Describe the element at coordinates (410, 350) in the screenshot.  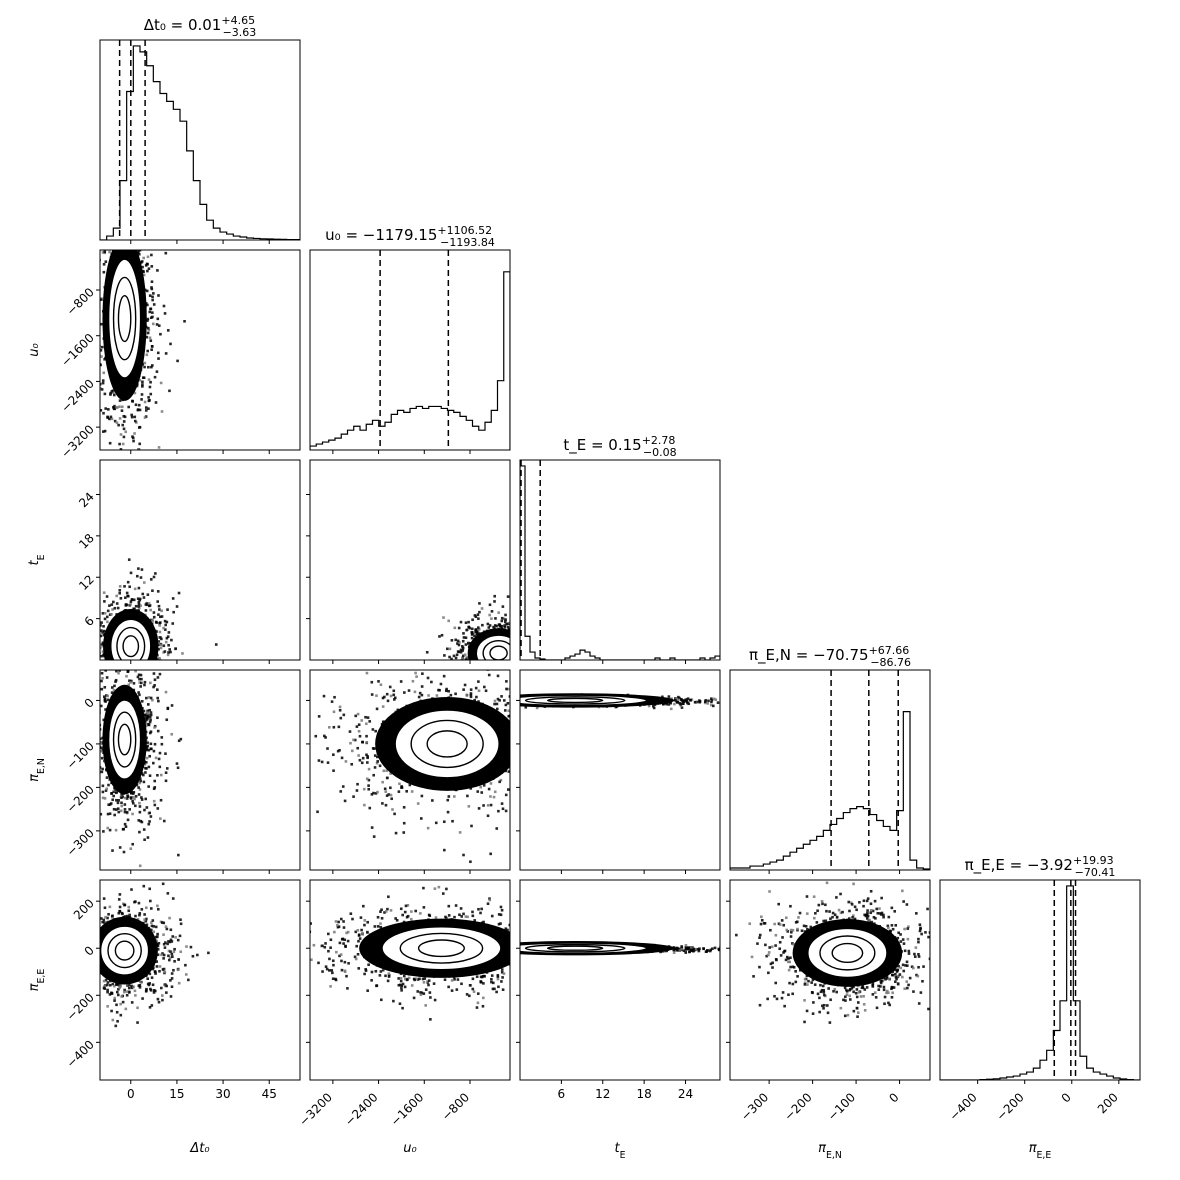
I see `panel-frame` at that location.